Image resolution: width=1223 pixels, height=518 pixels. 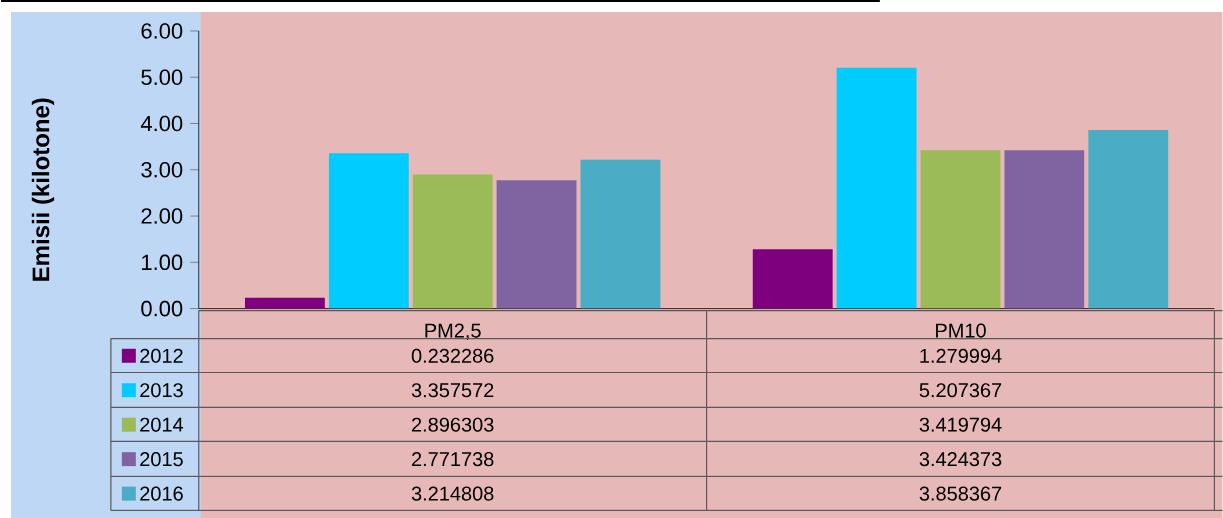 What do you see at coordinates (161, 355) in the screenshot?
I see `legend-label: 2012` at bounding box center [161, 355].